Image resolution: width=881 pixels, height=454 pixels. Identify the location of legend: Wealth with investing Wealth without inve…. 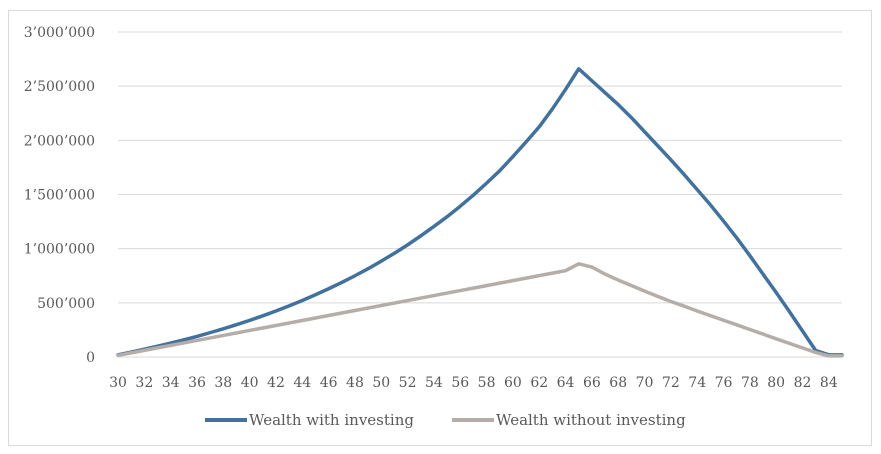
(445, 420).